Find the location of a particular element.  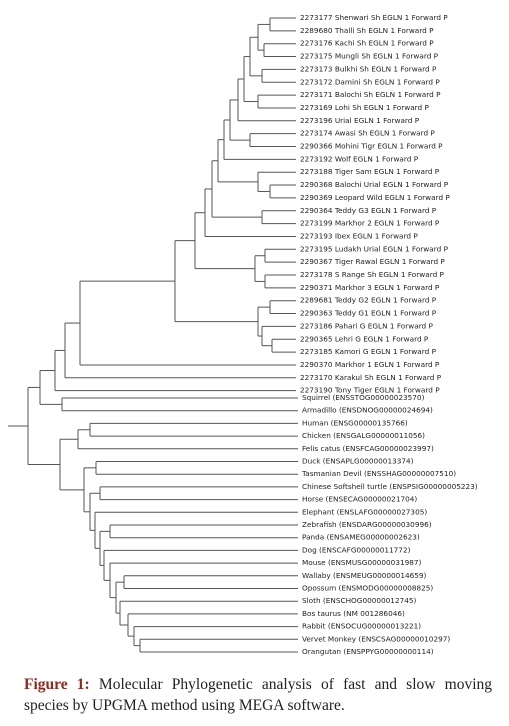

leaf-label: 2273171 Balochi Sh EGLN 1 Forward P is located at coordinates (370, 94).